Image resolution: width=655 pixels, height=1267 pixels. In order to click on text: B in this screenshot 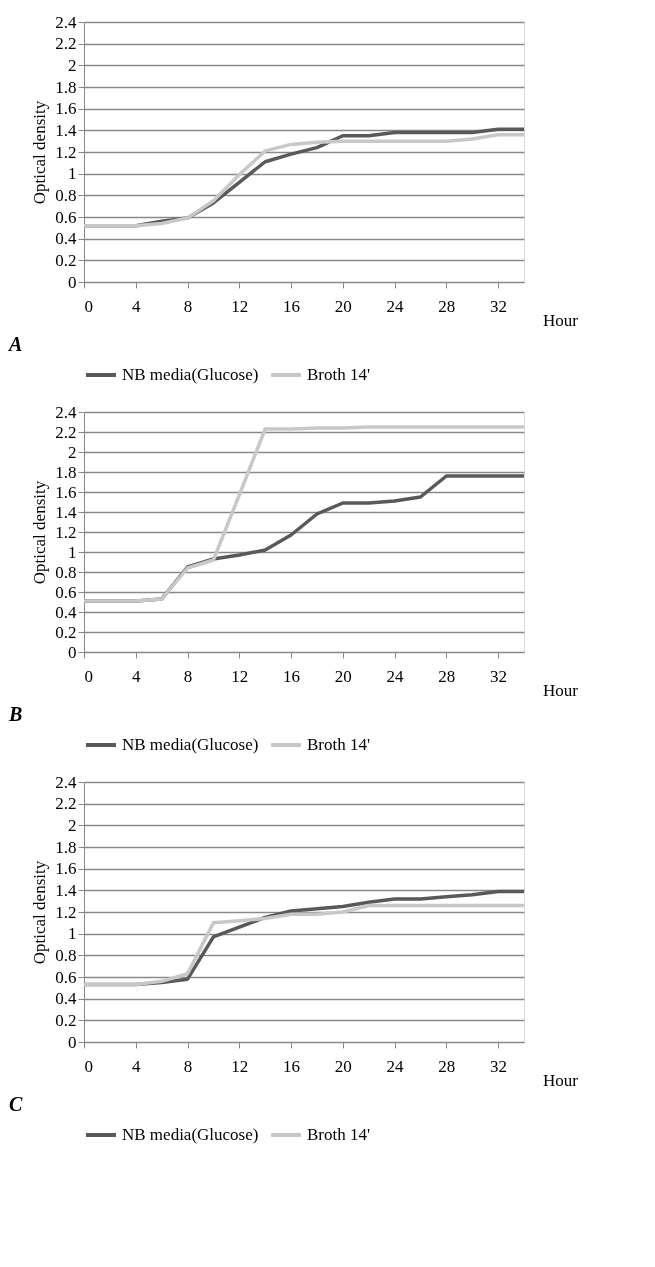, I will do `click(15, 714)`.